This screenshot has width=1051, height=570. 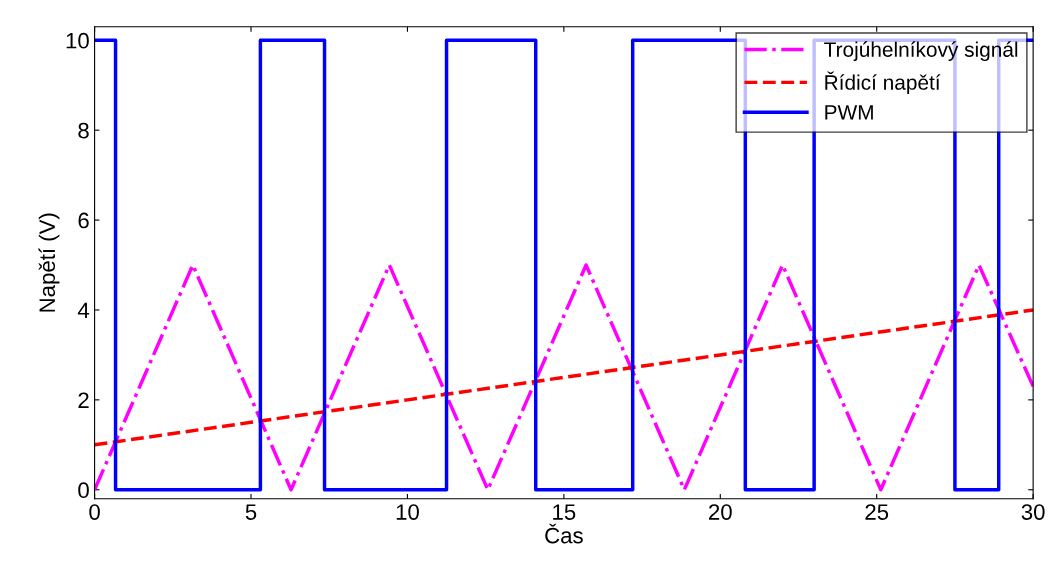 What do you see at coordinates (49, 262) in the screenshot?
I see `y-axis-title: Napětí (V)` at bounding box center [49, 262].